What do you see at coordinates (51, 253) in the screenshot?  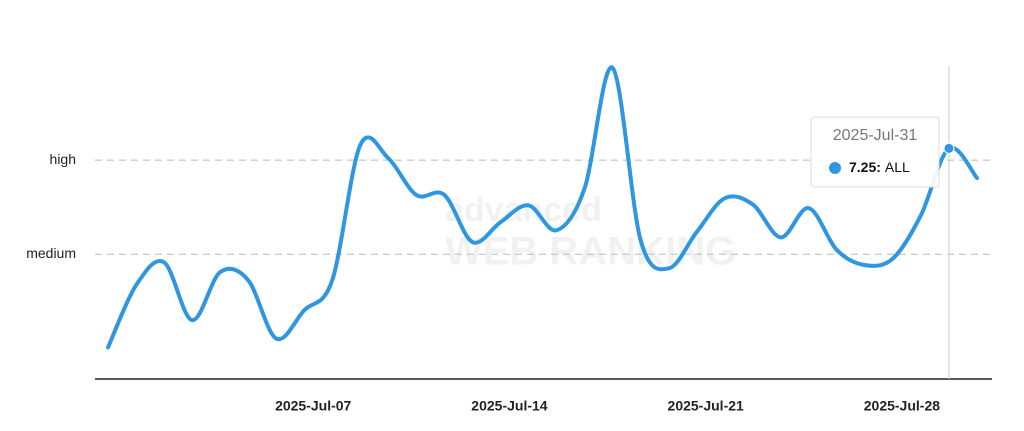 I see `y-tick-label: medium` at bounding box center [51, 253].